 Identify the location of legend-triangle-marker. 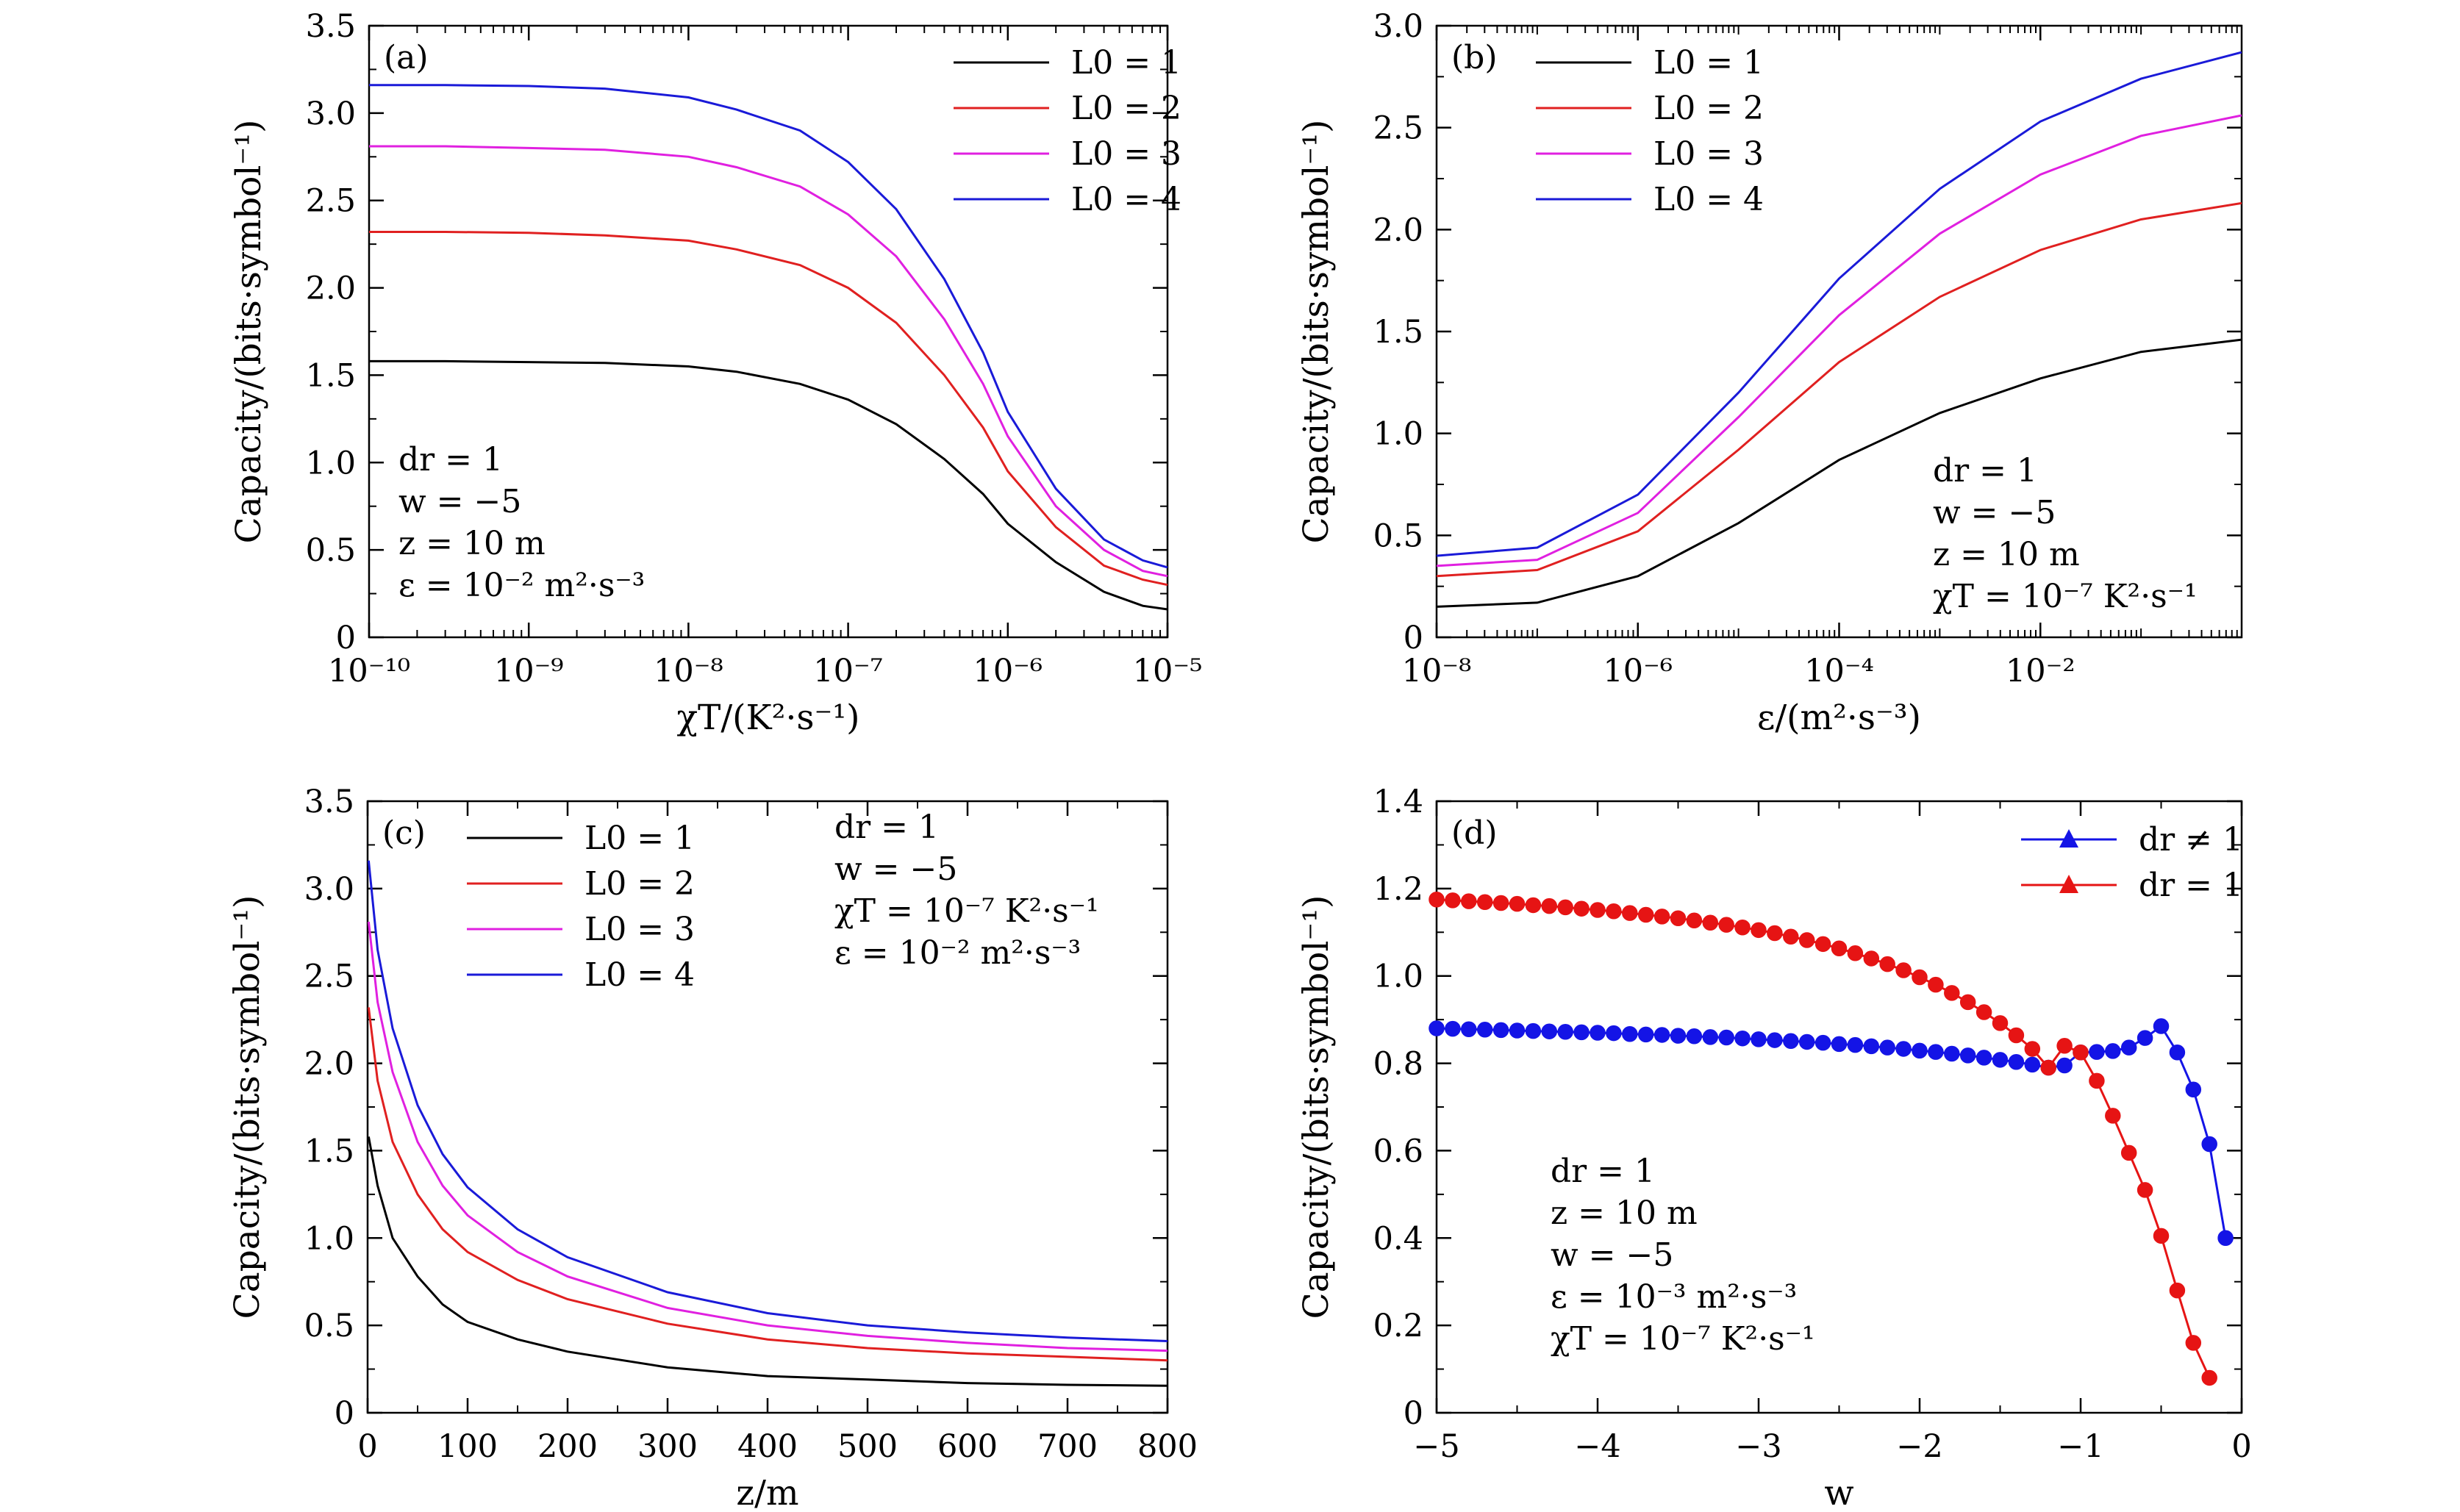
(2068, 884).